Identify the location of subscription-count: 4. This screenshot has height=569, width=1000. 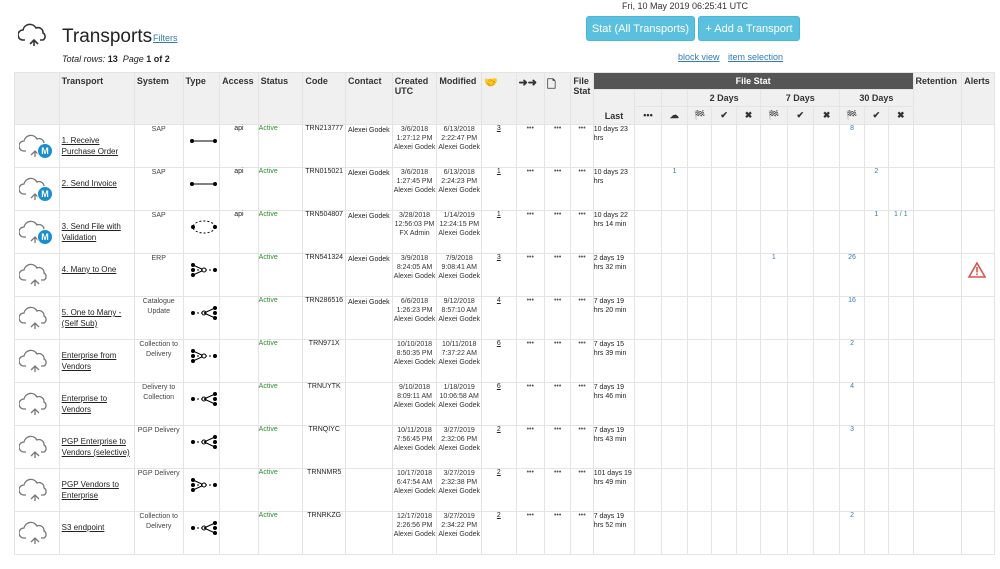
(499, 318).